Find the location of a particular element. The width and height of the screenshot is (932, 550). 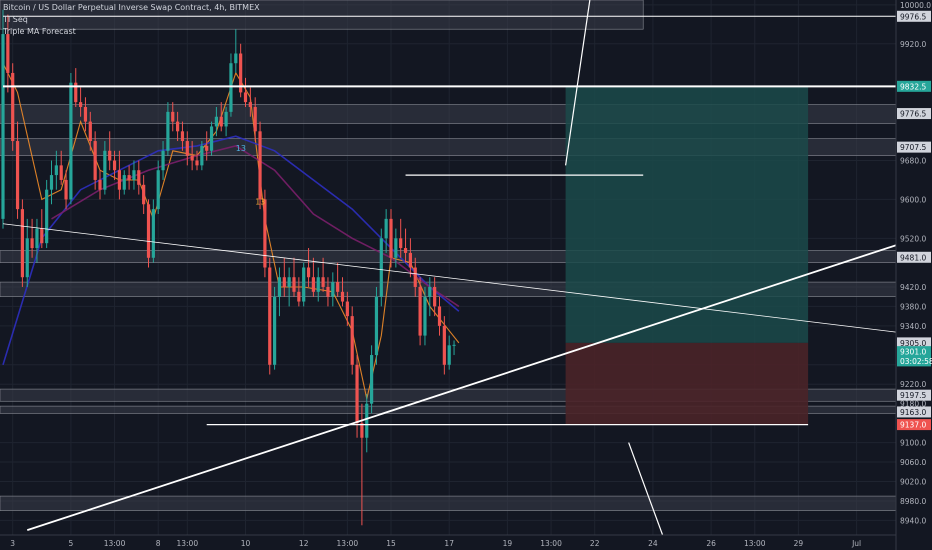

price-label: 9420.0 is located at coordinates (913, 287).